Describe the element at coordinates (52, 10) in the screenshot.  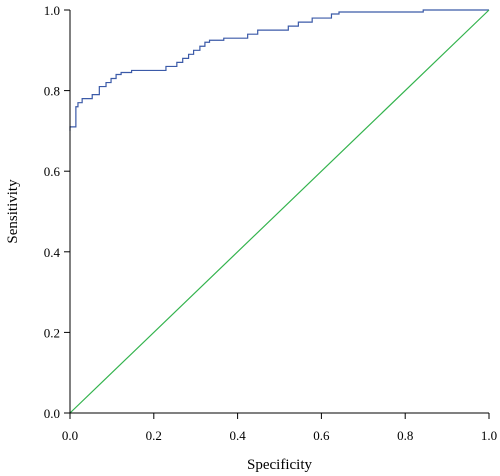
I see `y-tick-label: 1.0` at that location.